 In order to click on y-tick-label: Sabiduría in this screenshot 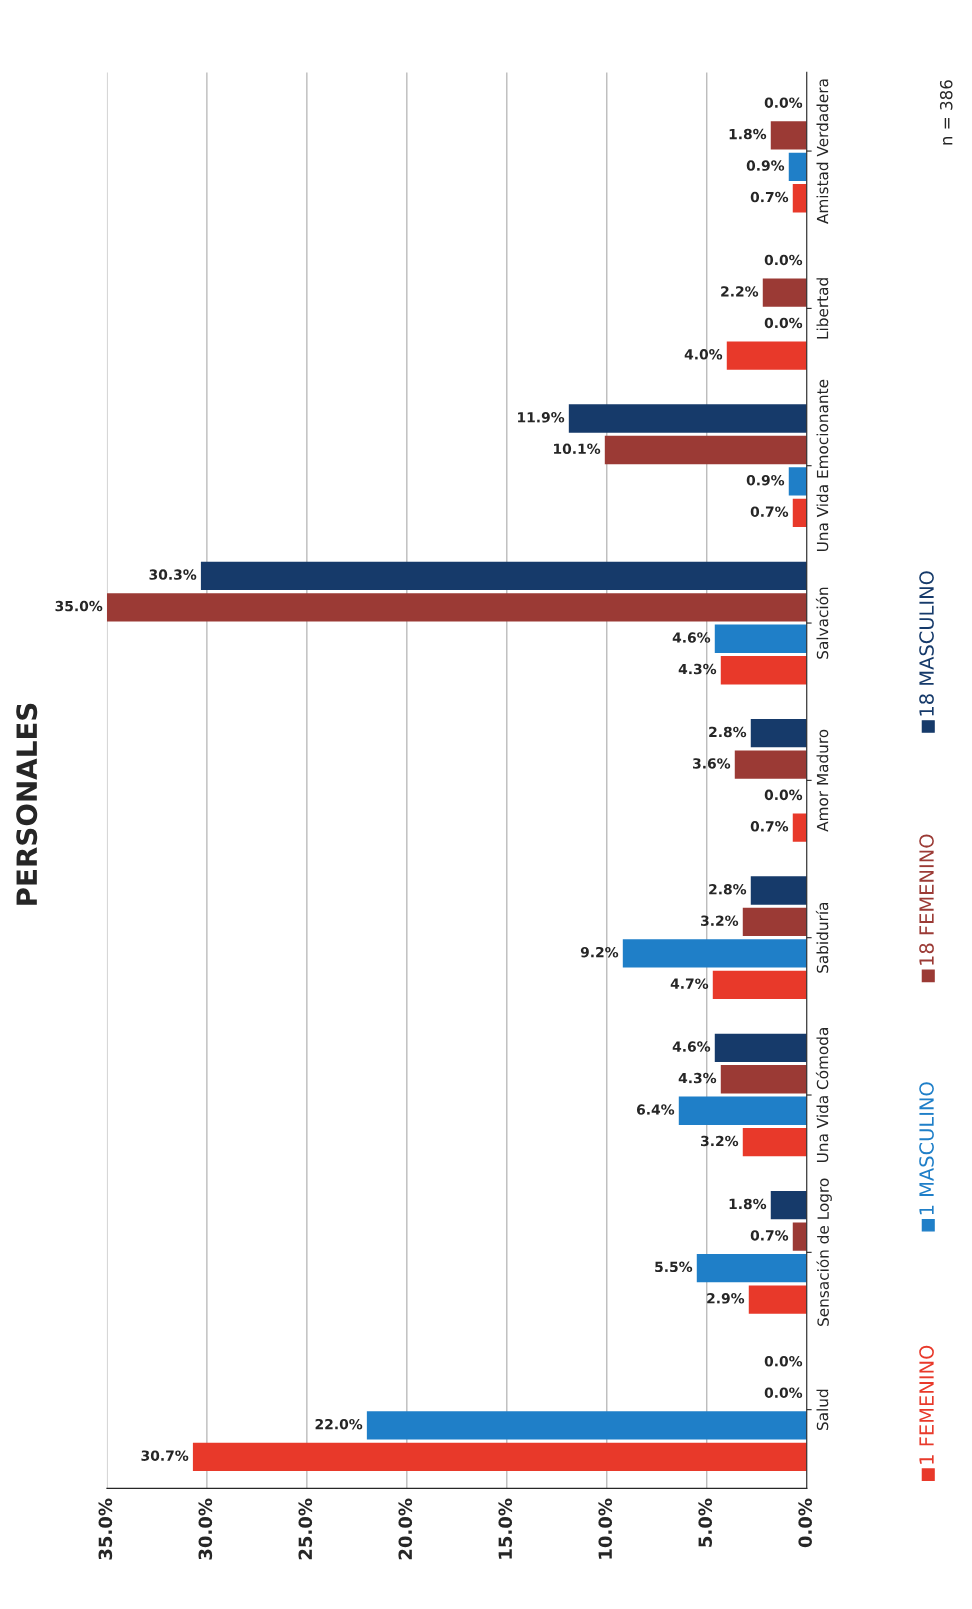, I will do `click(822, 937)`.